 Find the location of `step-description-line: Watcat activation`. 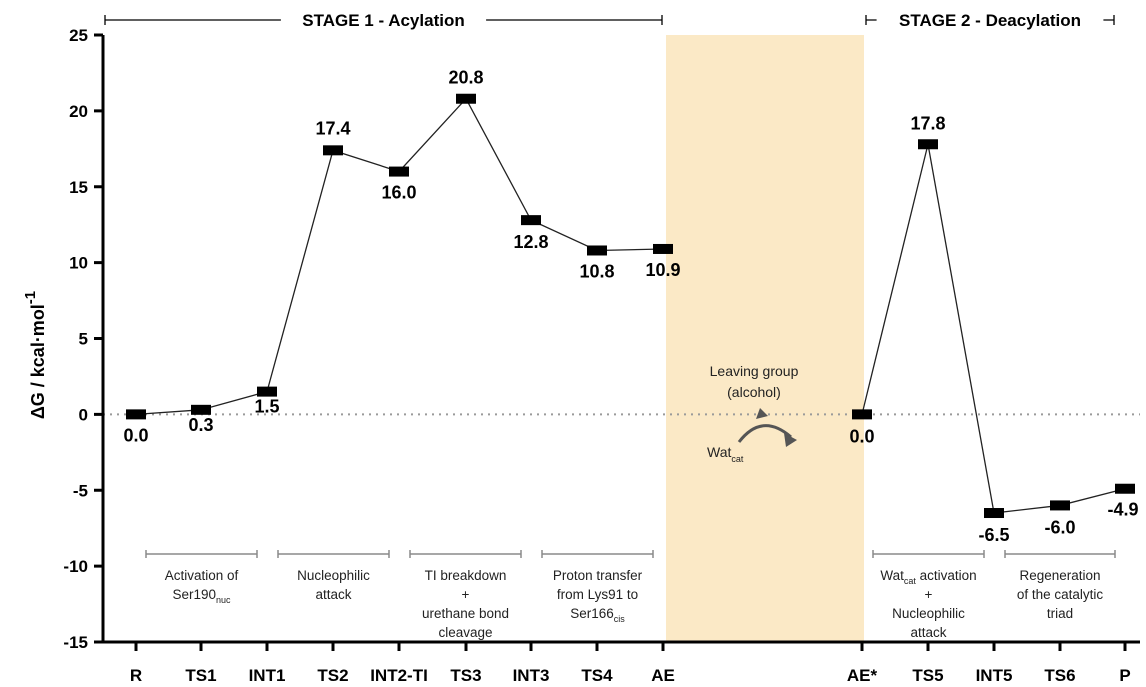

step-description-line: Watcat activation is located at coordinates (928, 577).